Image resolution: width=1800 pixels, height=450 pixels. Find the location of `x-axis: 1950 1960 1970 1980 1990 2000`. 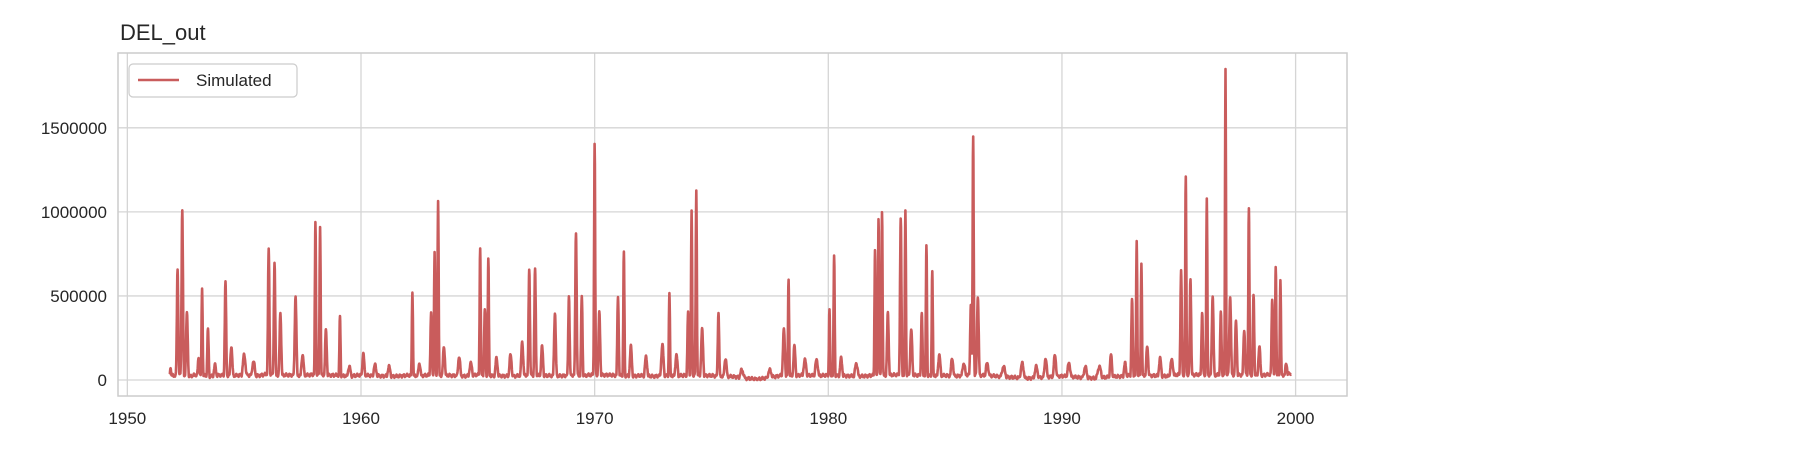

x-axis: 1950 1960 1970 1980 1990 2000 is located at coordinates (711, 418).